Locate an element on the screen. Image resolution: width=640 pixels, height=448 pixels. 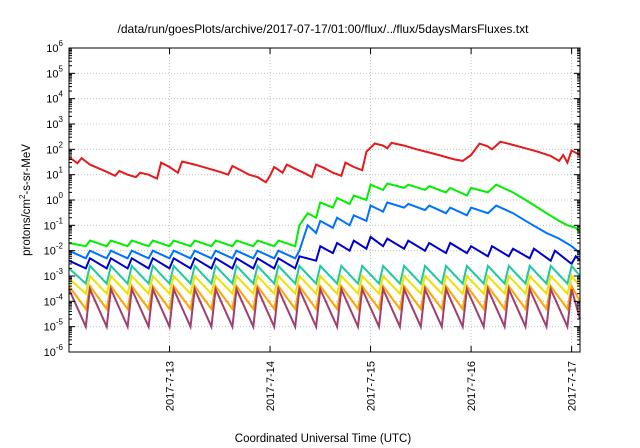
y-tick-label: 10⁶ is located at coordinates (54, 47).